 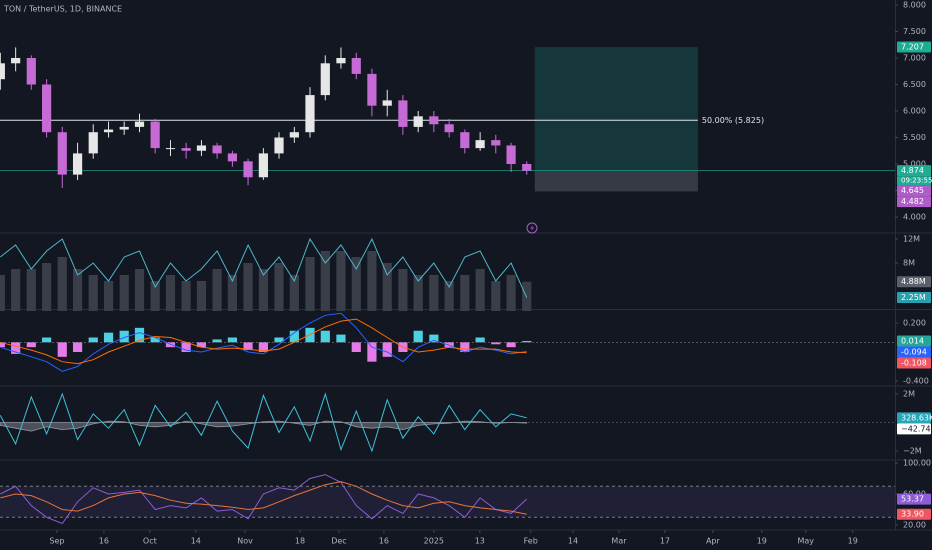 I want to click on line, so click(x=263, y=342).